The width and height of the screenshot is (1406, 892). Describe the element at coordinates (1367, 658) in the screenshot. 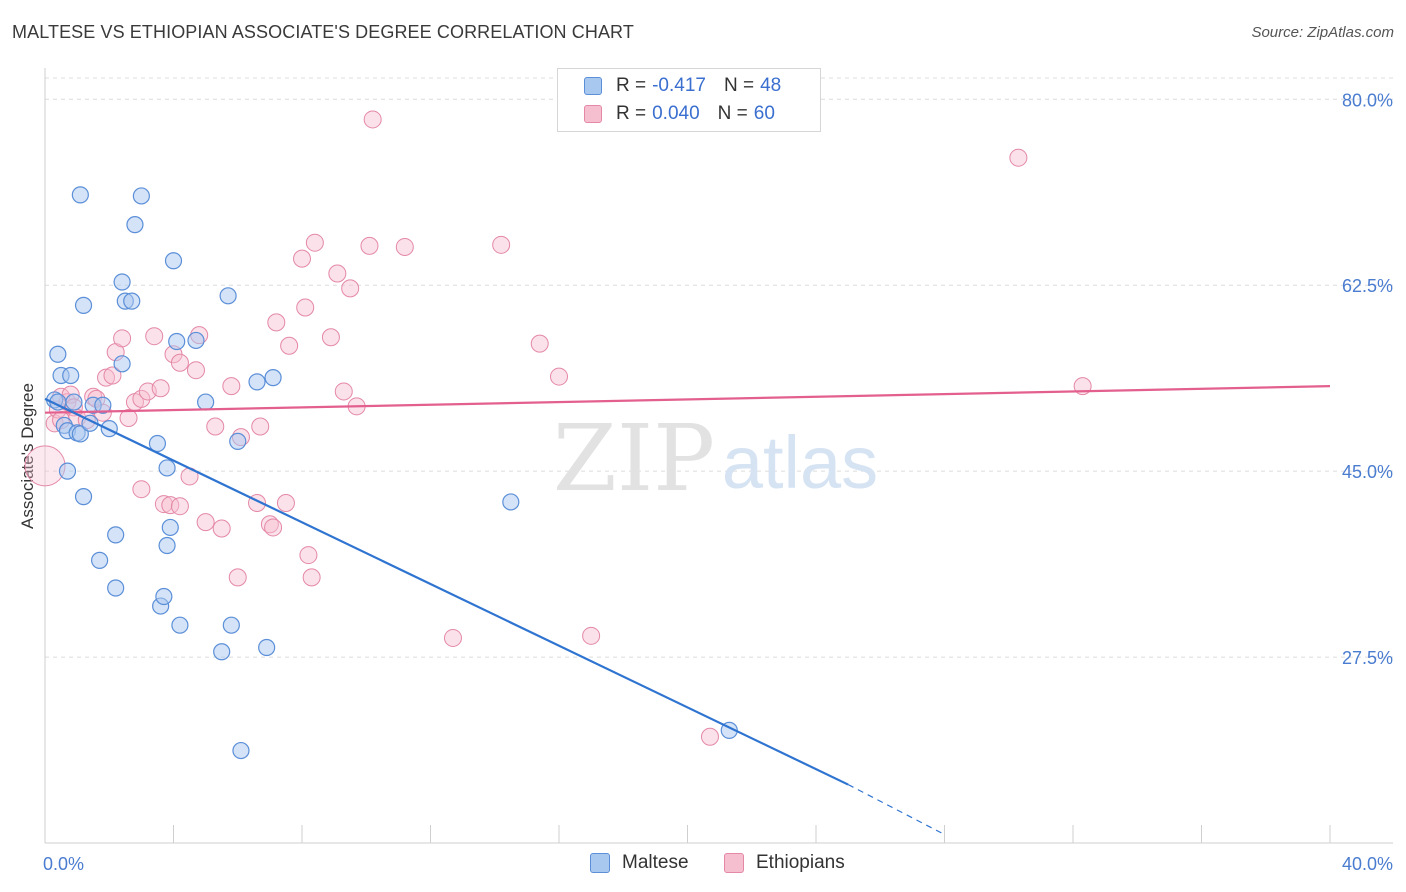

I see `y-tick-label: 27.5%` at that location.